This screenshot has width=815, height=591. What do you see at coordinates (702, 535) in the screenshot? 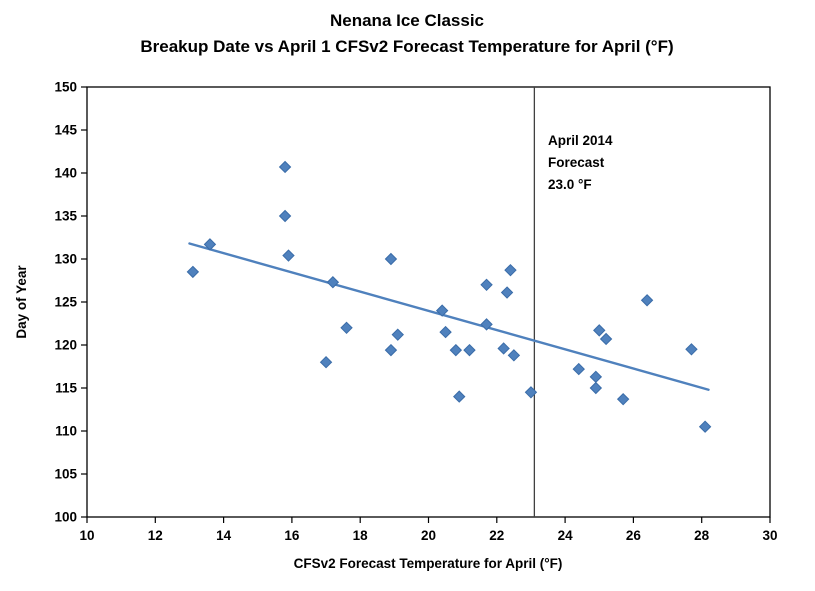
I see `x-tick-label: 28` at bounding box center [702, 535].